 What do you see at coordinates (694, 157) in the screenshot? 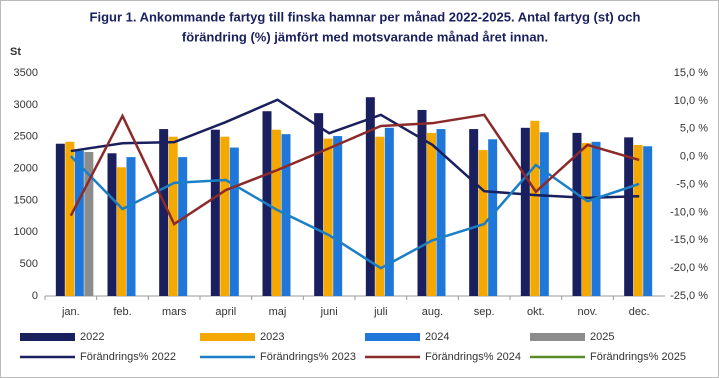
I see `y2-tick-label: 0,0 %` at bounding box center [694, 157].